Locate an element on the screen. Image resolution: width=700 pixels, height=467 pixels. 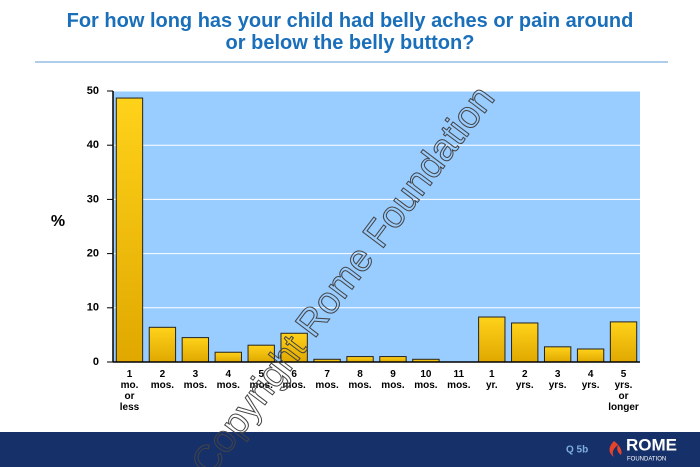
x-tick-label: 1 mo. or less is located at coordinates (130, 391).